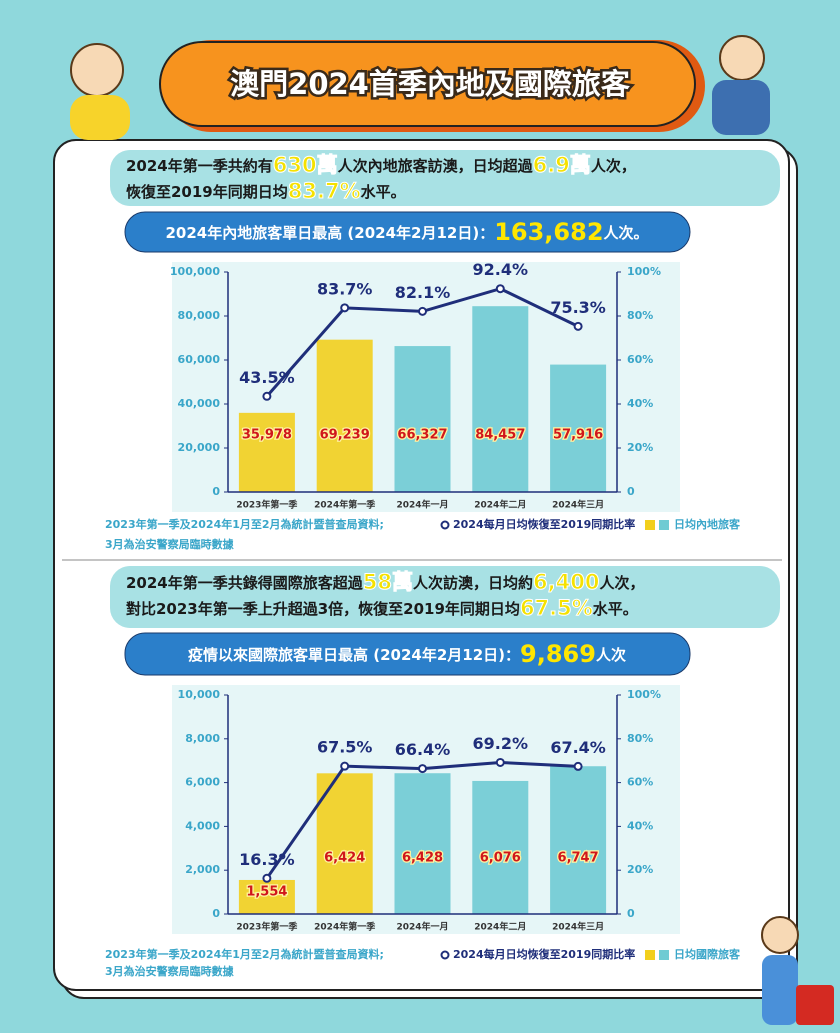 This screenshot has height=1033, width=840. What do you see at coordinates (345, 435) in the screenshot?
I see `bar-label: 69,239` at bounding box center [345, 435].